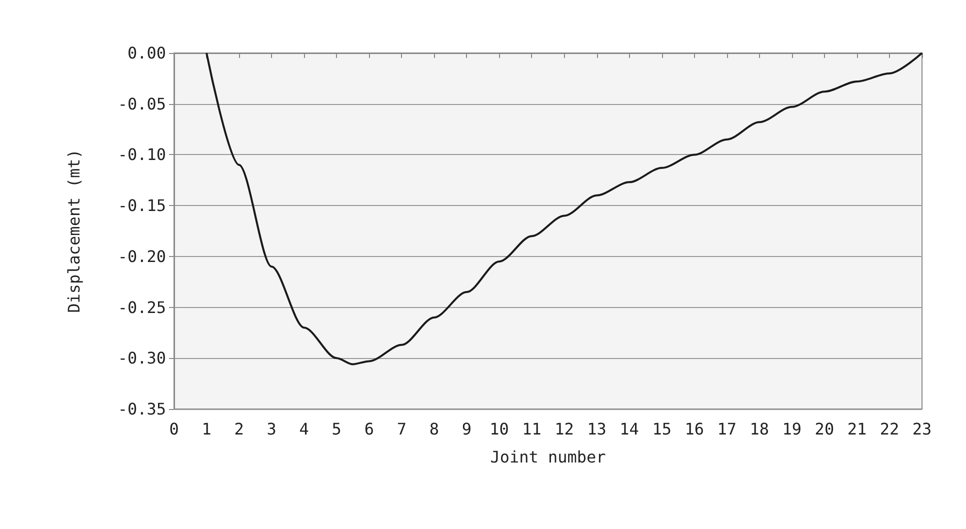 The image size is (966, 529). Describe the element at coordinates (824, 429) in the screenshot. I see `x-tick-label: 20` at that location.